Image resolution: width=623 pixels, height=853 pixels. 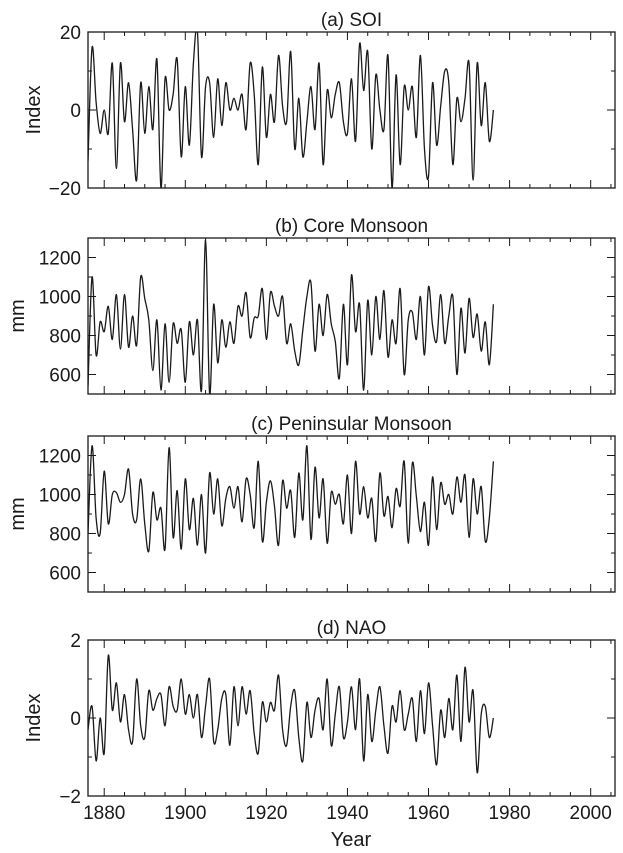 What do you see at coordinates (185, 813) in the screenshot?
I see `x-tick-label: 1900` at bounding box center [185, 813].